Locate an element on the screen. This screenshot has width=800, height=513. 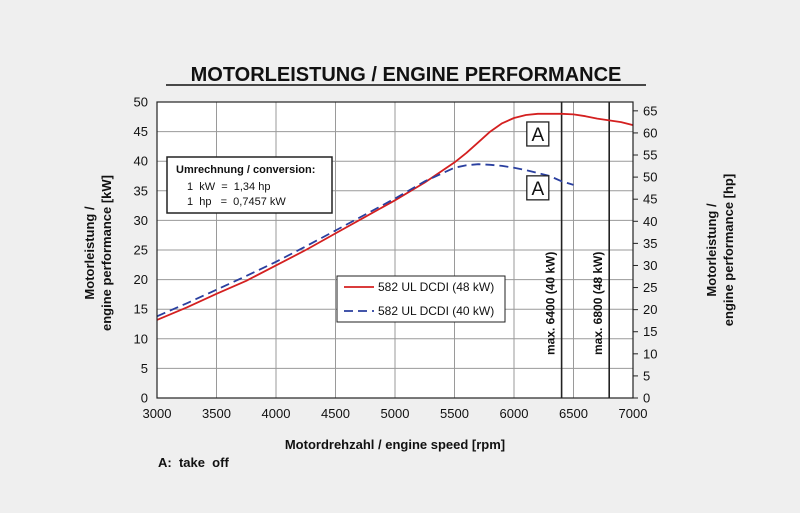
marker-label-6800: max. 6800 (48 kW) is located at coordinates (598, 303).